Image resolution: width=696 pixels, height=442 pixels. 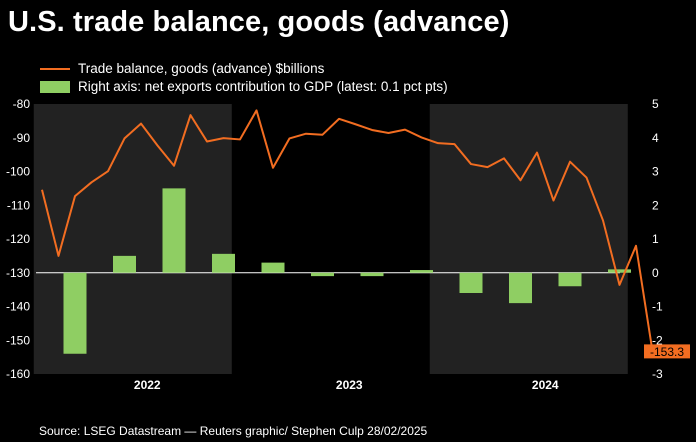 What do you see at coordinates (655, 273) in the screenshot?
I see `right-tick-label: 0` at bounding box center [655, 273].